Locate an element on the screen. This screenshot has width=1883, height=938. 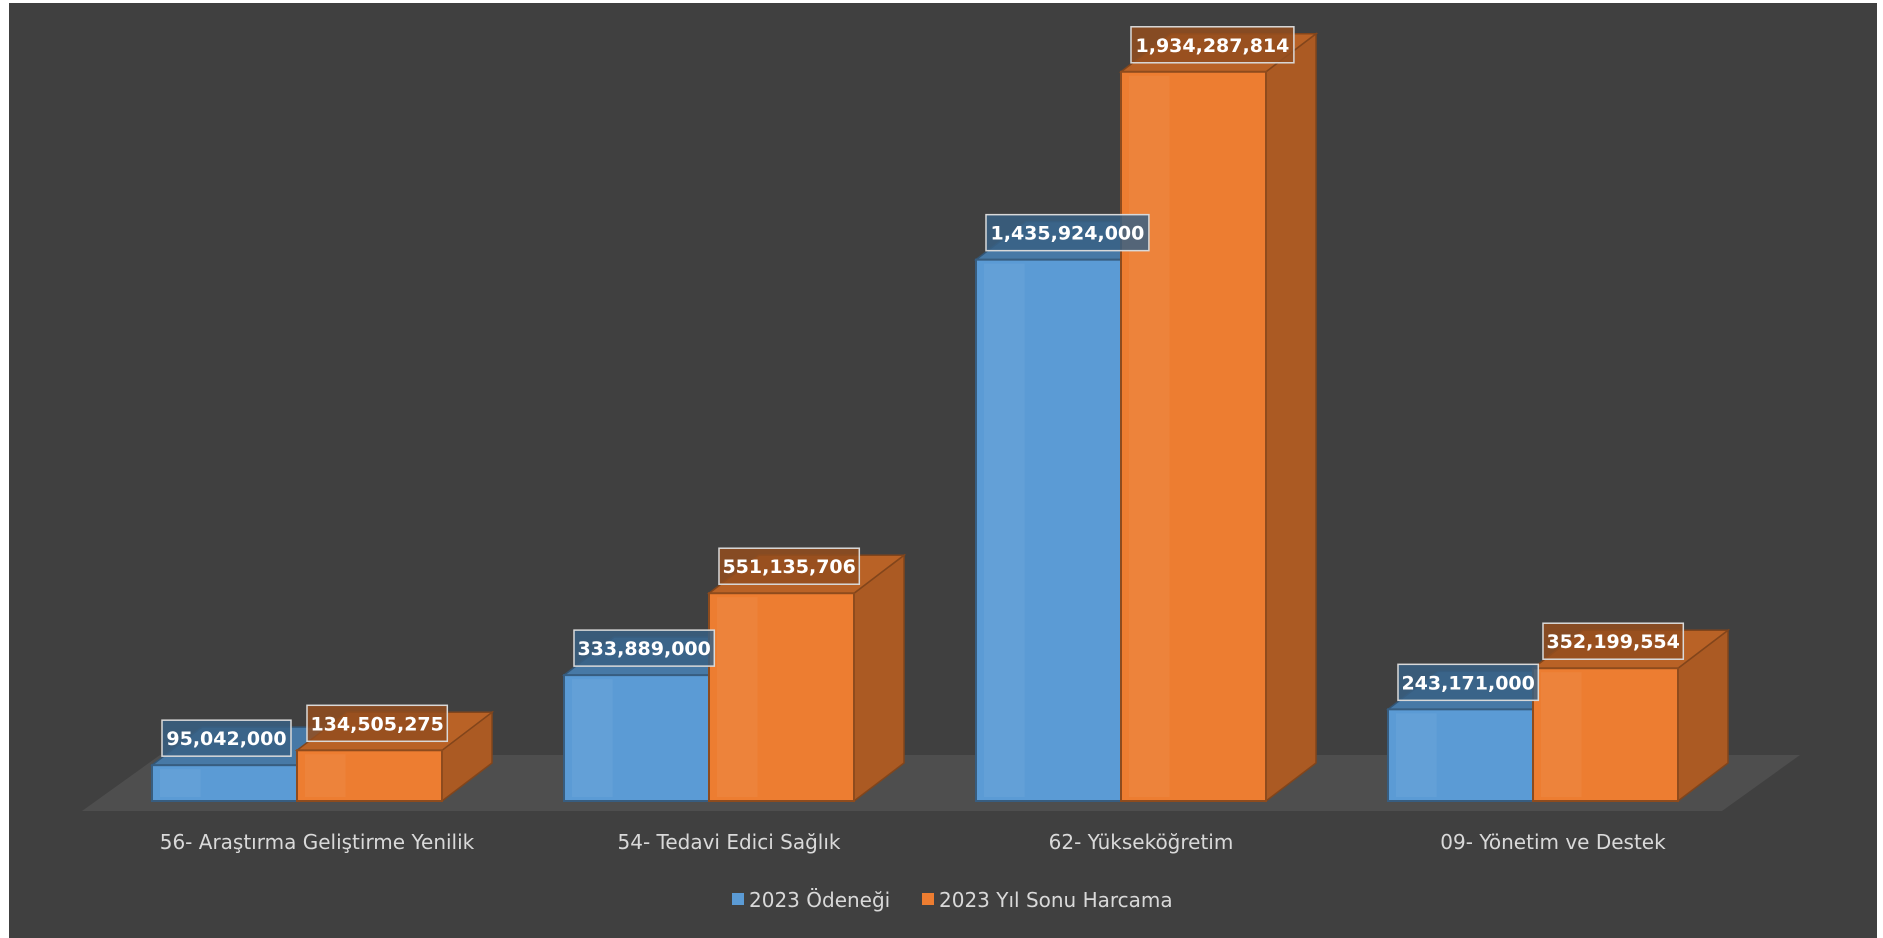
category-label: 62- Yükseköğretim is located at coordinates (1141, 842).